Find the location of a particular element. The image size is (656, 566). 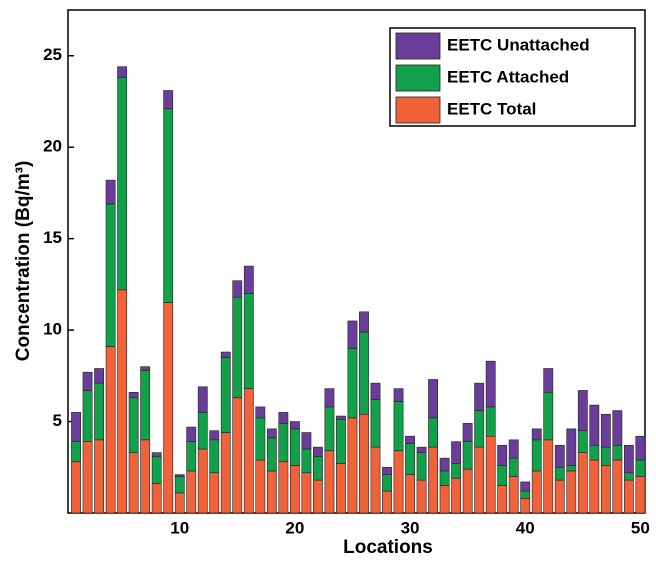

x-tick-label: 10 is located at coordinates (179, 527).